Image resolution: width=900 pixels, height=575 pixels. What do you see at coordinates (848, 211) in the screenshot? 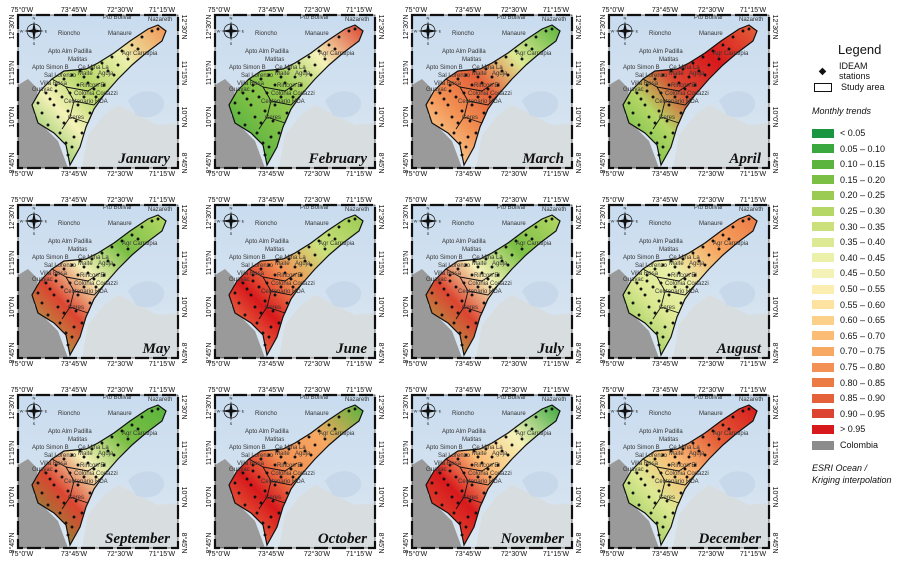
I see `legend-class: 0.25 – 0.30` at bounding box center [848, 211].